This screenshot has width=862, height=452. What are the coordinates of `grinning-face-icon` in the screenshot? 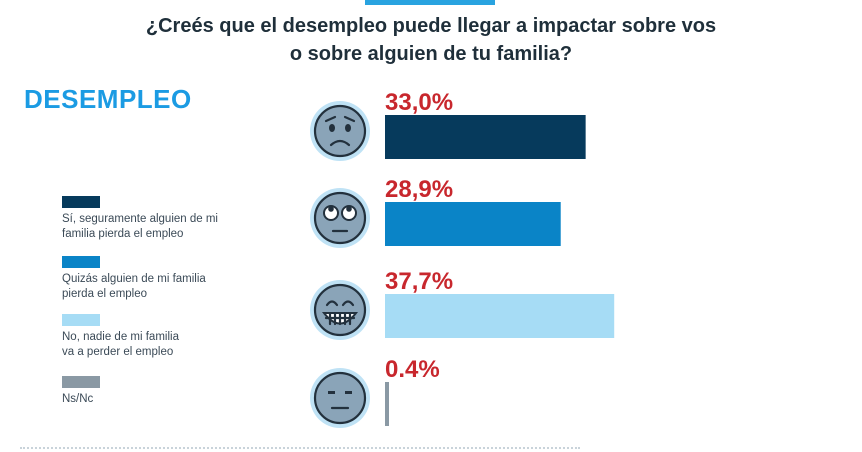 It's located at (340, 310).